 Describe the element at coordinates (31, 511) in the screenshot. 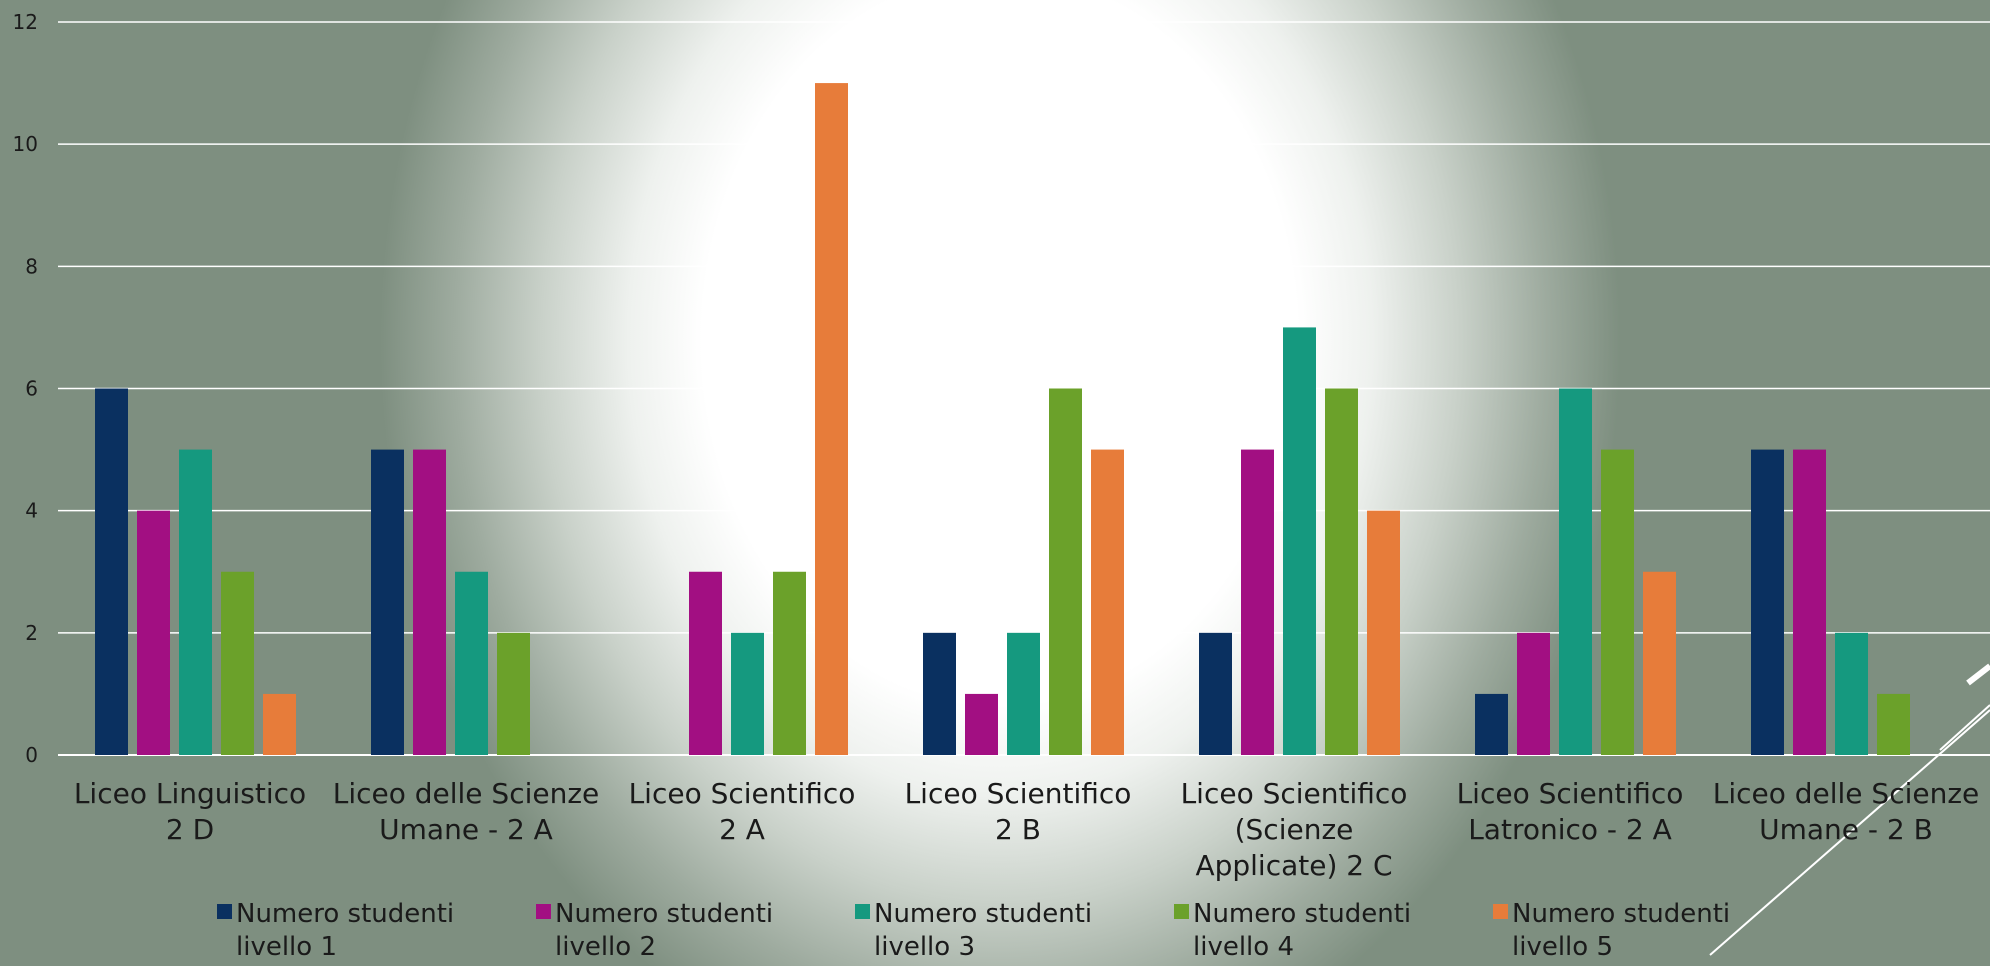

I see `y-tick-label: 4` at that location.